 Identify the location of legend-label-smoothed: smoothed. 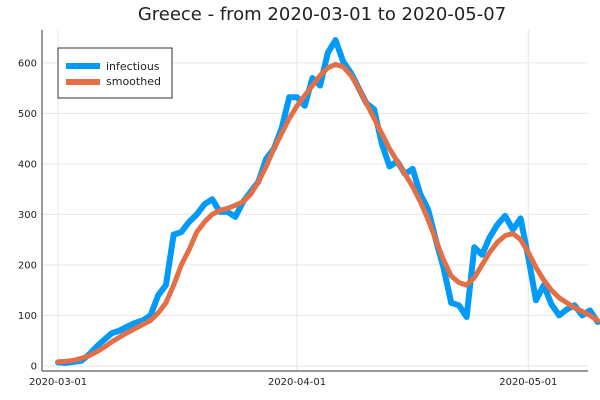
(133, 81).